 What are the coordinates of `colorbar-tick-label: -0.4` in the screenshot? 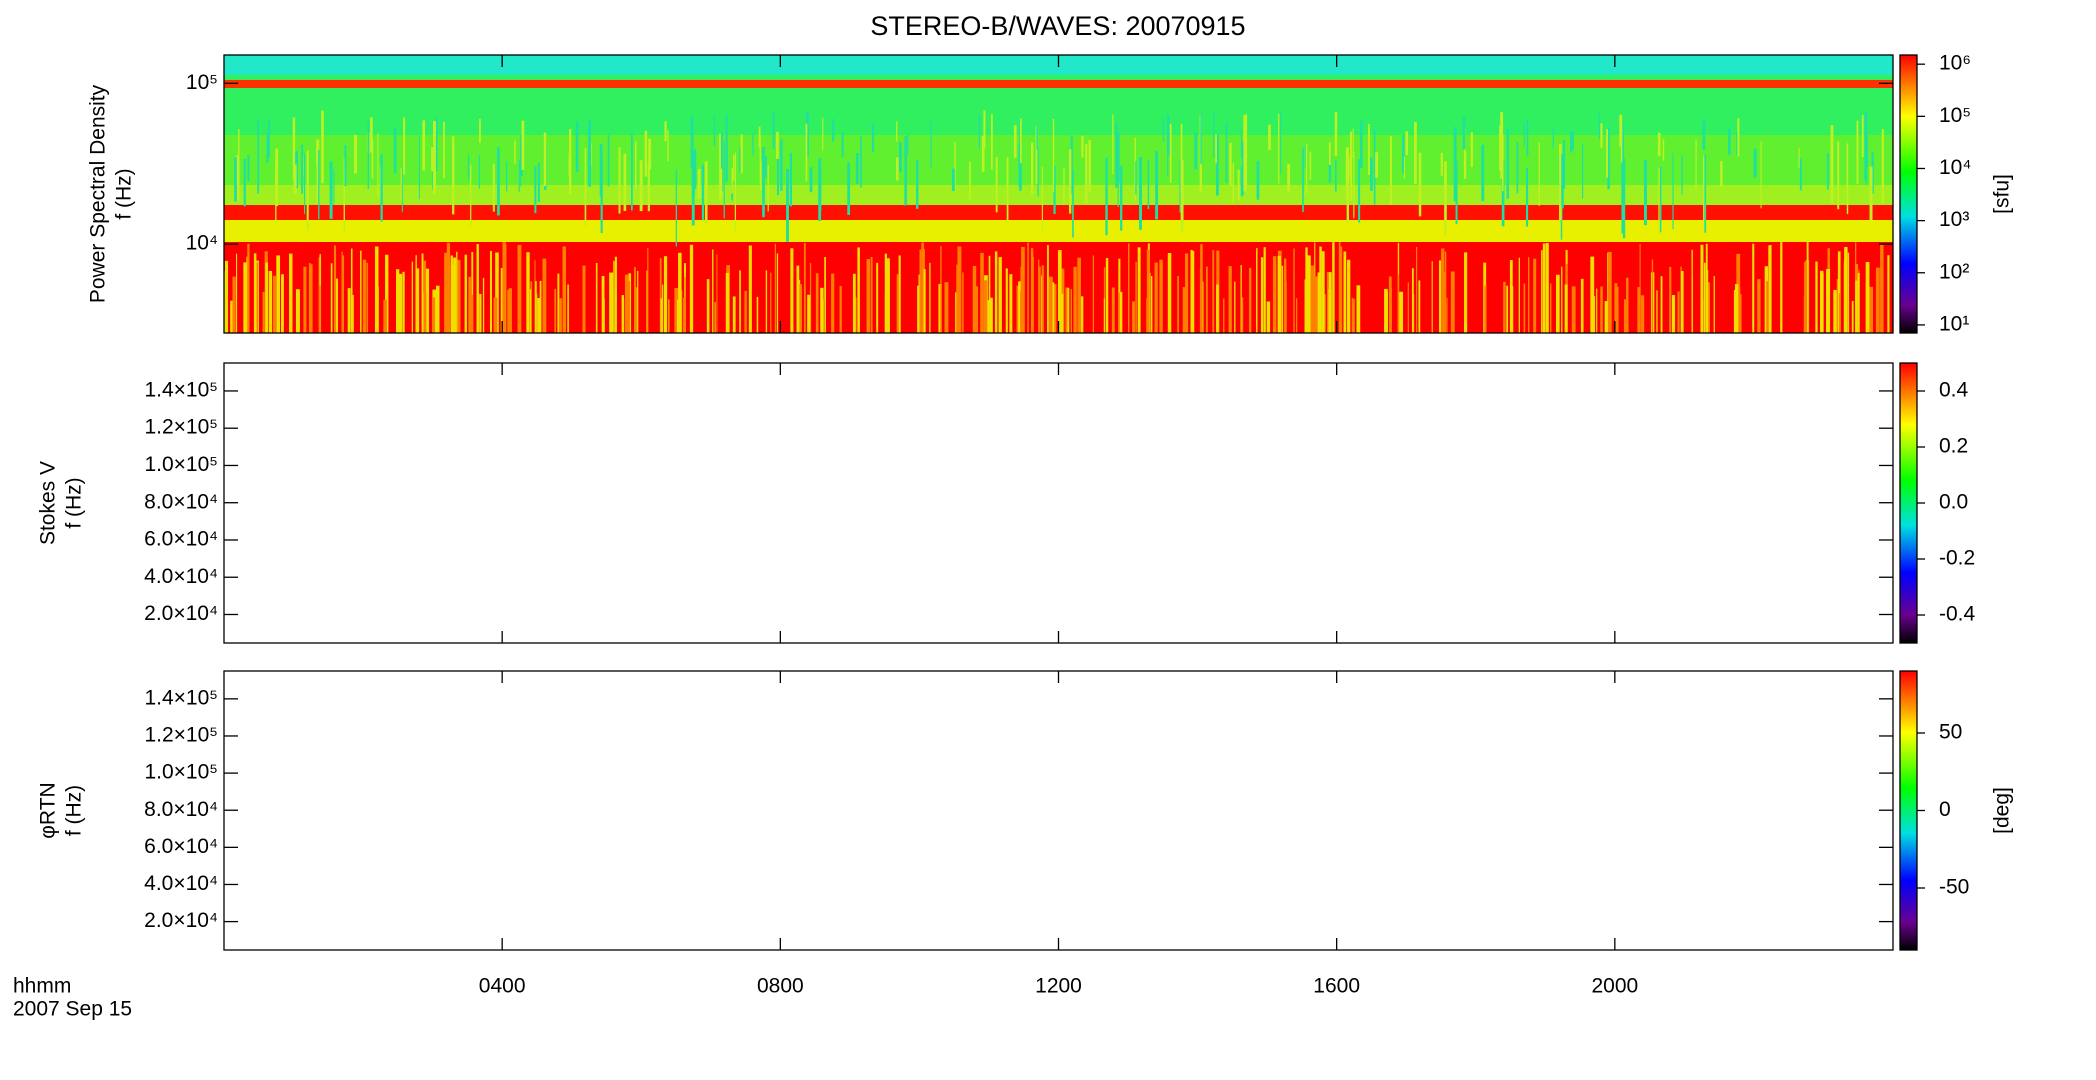 It's located at (1957, 614).